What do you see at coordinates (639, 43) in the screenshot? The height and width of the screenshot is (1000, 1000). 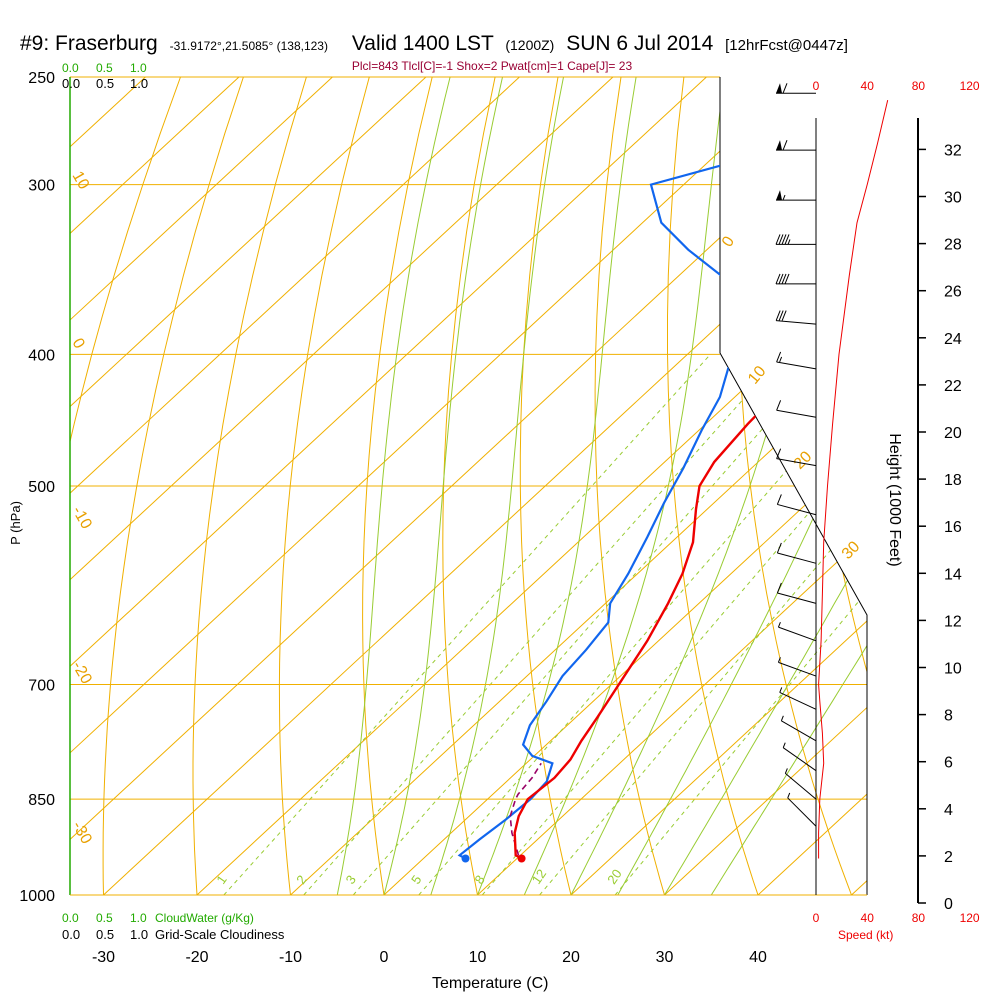 I see `title-date: SUN 6 Jul 2014` at bounding box center [639, 43].